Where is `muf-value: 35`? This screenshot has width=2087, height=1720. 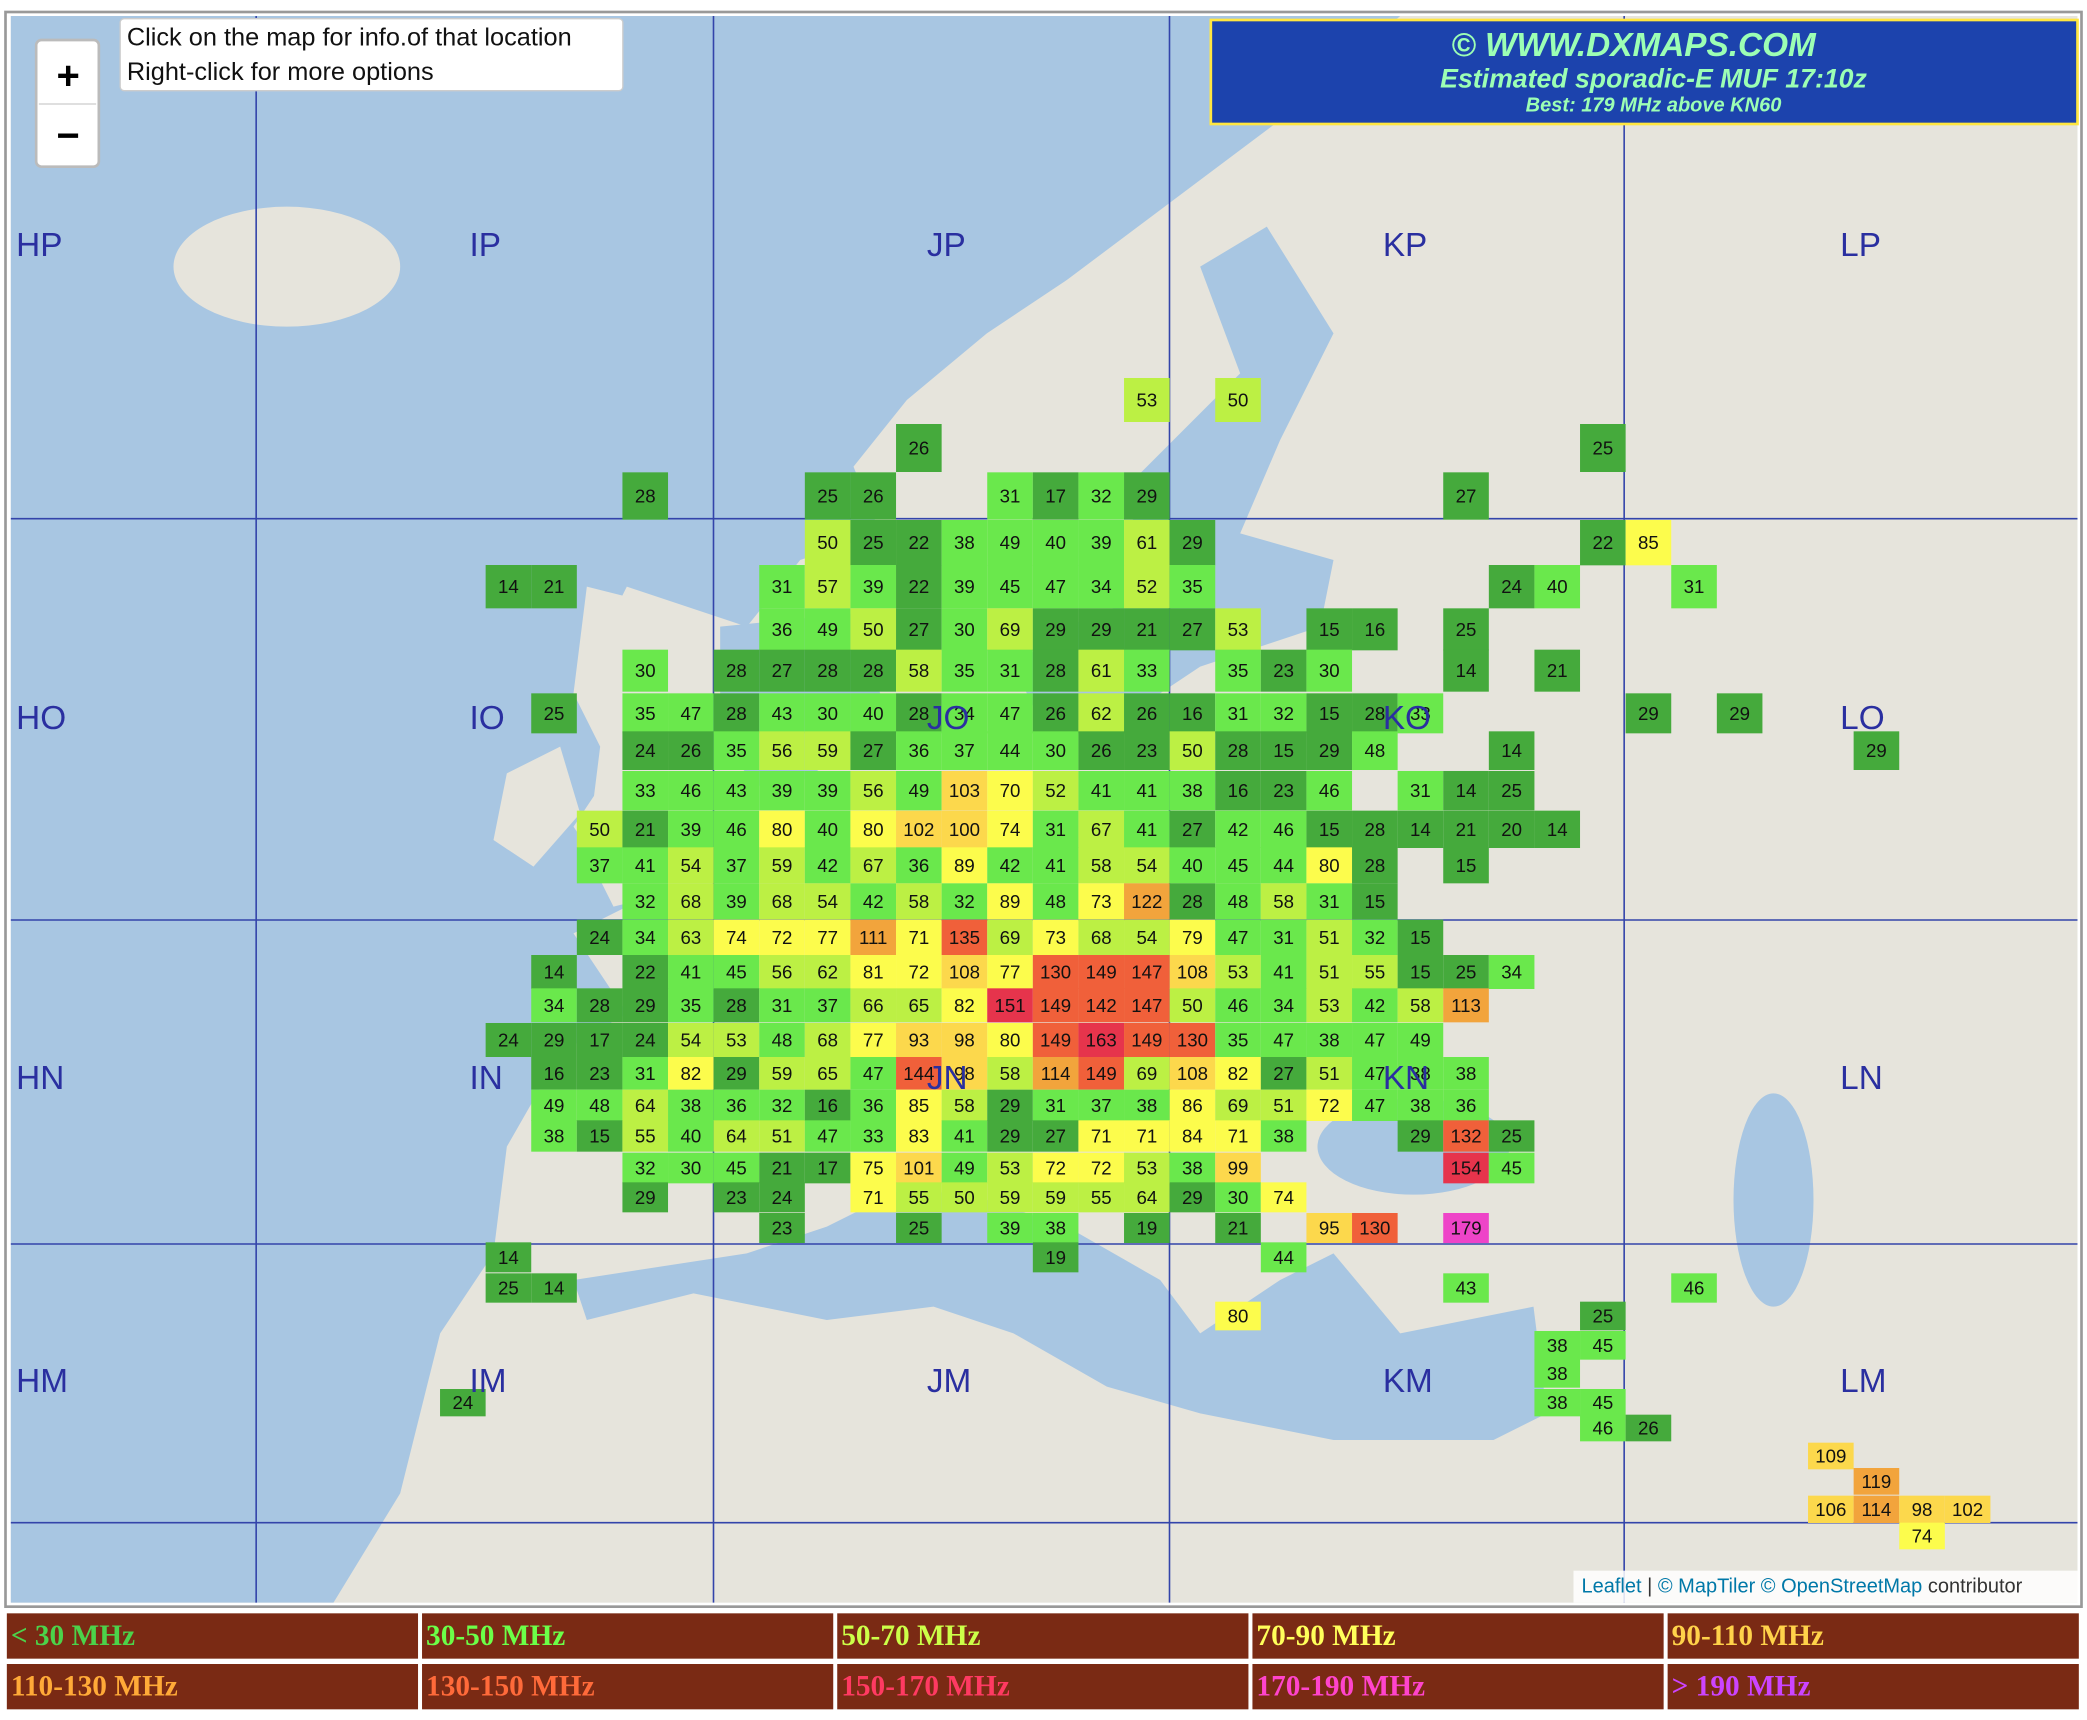
muf-value: 35 is located at coordinates (736, 750).